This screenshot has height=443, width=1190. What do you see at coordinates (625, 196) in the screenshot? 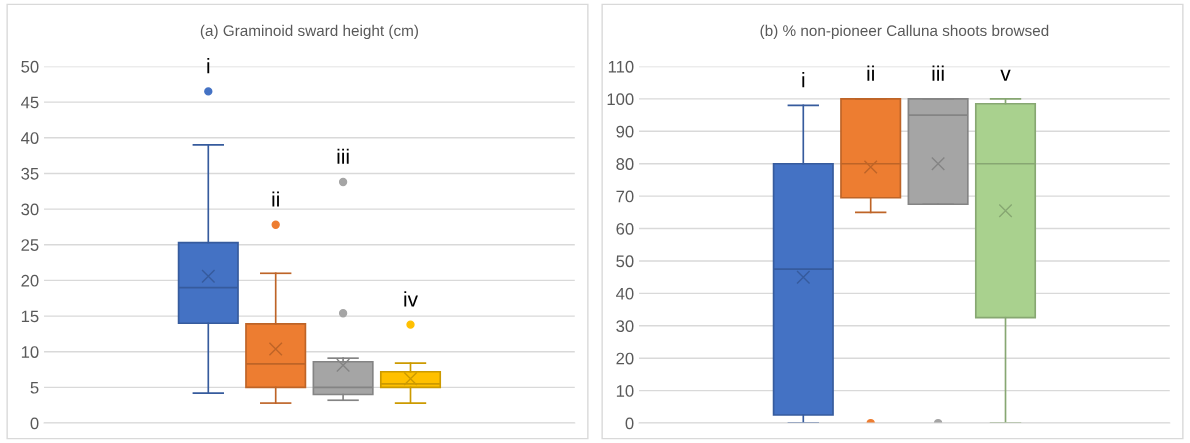
I see `y-tick-label: 70` at bounding box center [625, 196].